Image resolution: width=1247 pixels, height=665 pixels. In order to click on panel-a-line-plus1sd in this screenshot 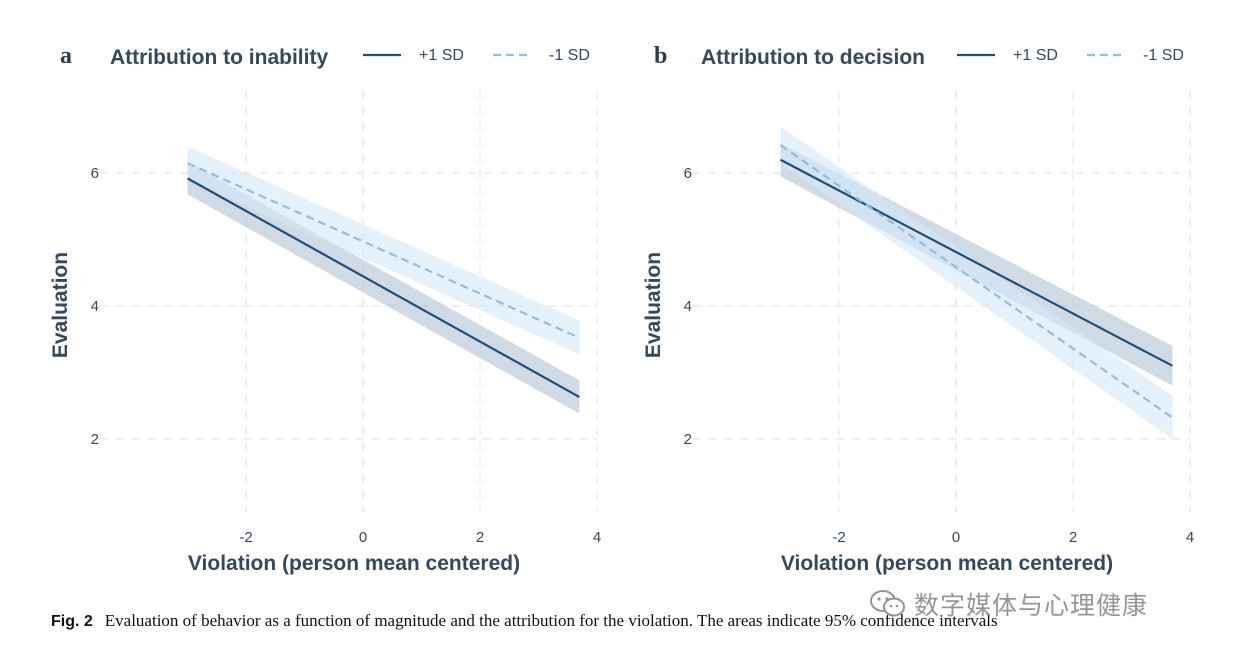, I will do `click(383, 287)`.